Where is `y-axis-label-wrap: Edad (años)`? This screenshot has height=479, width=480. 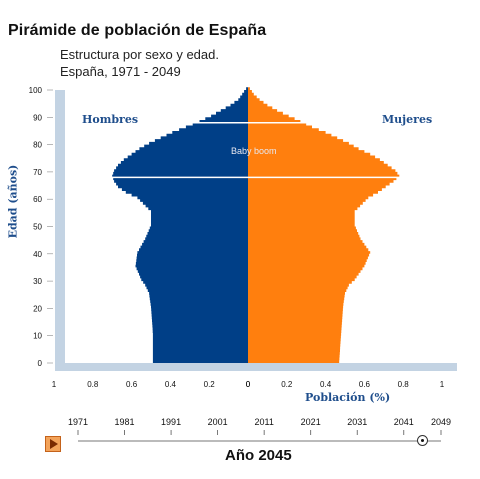 y-axis-label-wrap: Edad (años) is located at coordinates (13, 202).